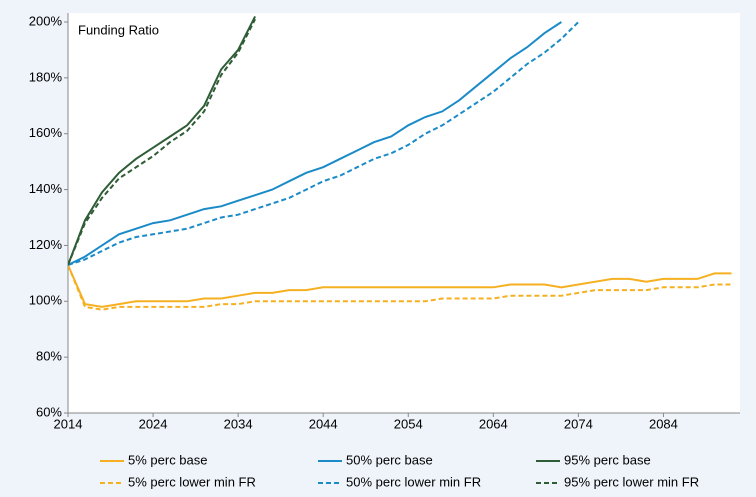  Describe the element at coordinates (68, 423) in the screenshot. I see `x-tick-label: 2014` at that location.